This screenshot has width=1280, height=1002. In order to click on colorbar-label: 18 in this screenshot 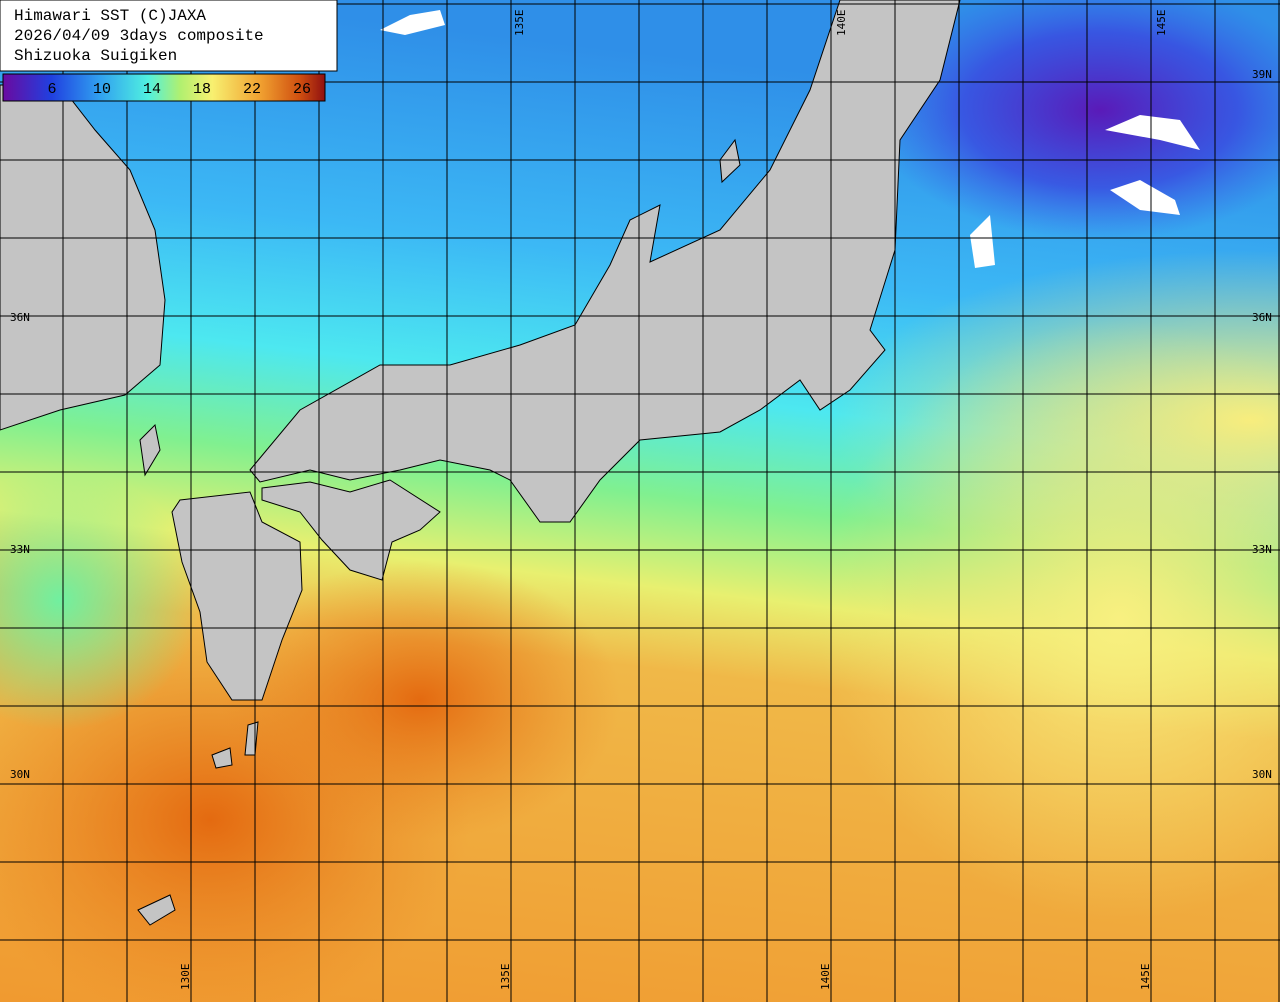, I will do `click(202, 89)`.